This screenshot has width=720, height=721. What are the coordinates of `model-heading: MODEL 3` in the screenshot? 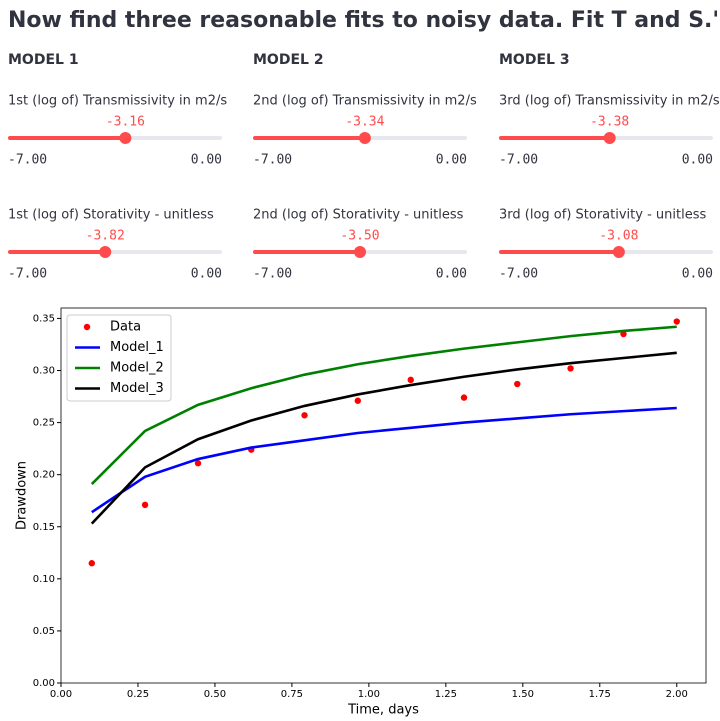 It's located at (534, 60).